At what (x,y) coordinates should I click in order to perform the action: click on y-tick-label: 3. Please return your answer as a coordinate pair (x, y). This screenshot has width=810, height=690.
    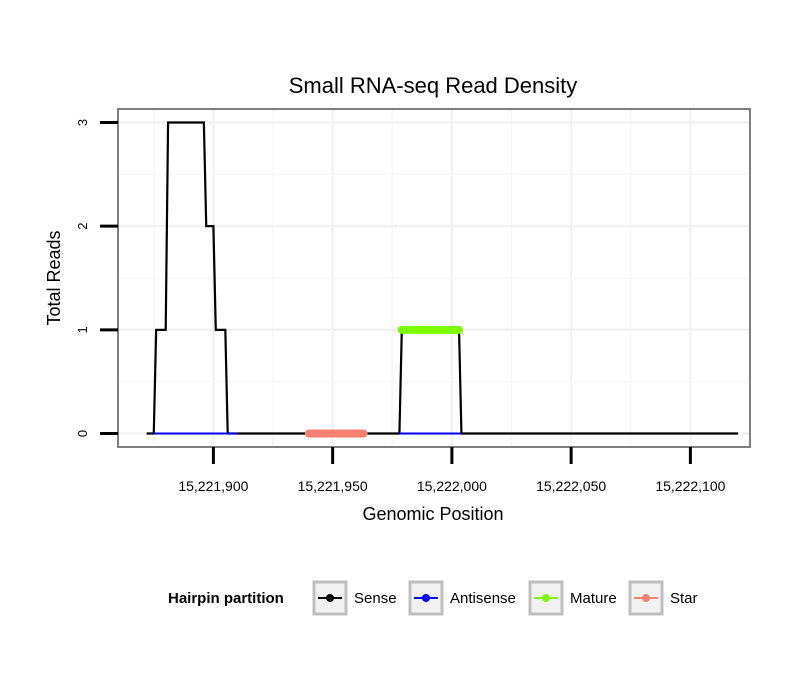
    Looking at the image, I should click on (82, 122).